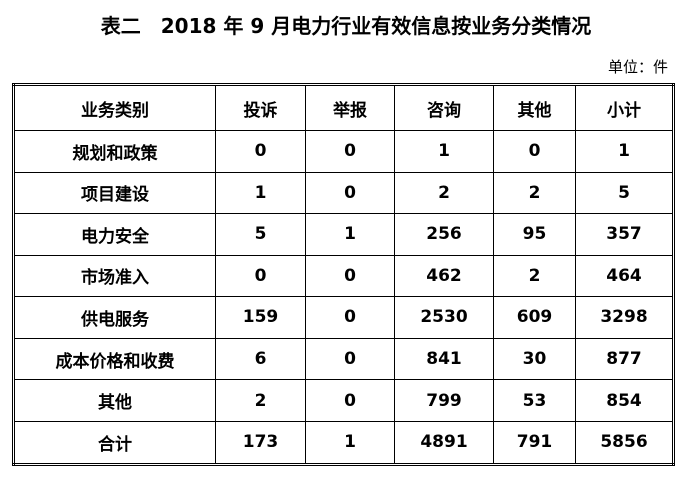 This screenshot has height=498, width=692. Describe the element at coordinates (114, 276) in the screenshot. I see `row-label: 市场准入` at that location.